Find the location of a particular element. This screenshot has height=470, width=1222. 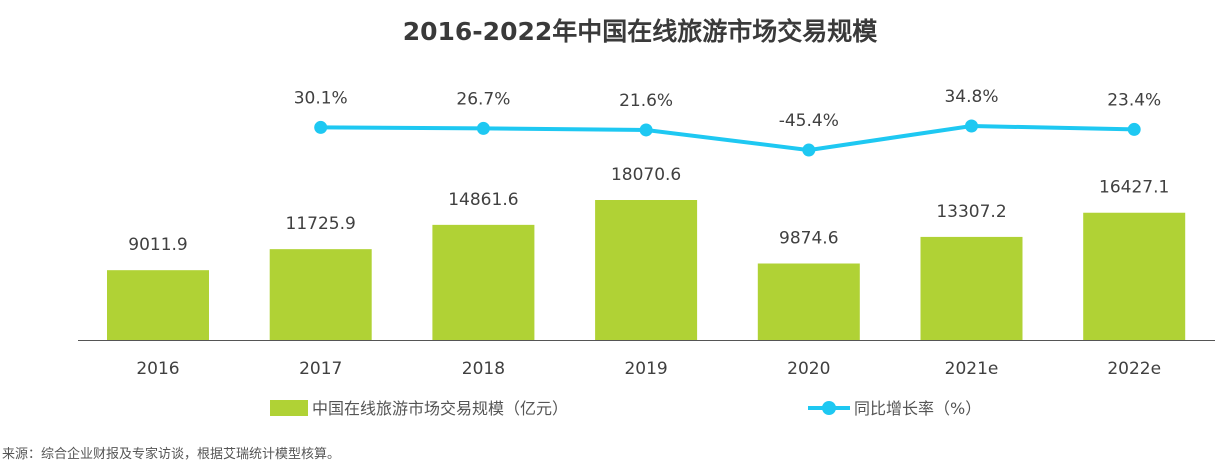

bar-2017 is located at coordinates (320, 294).